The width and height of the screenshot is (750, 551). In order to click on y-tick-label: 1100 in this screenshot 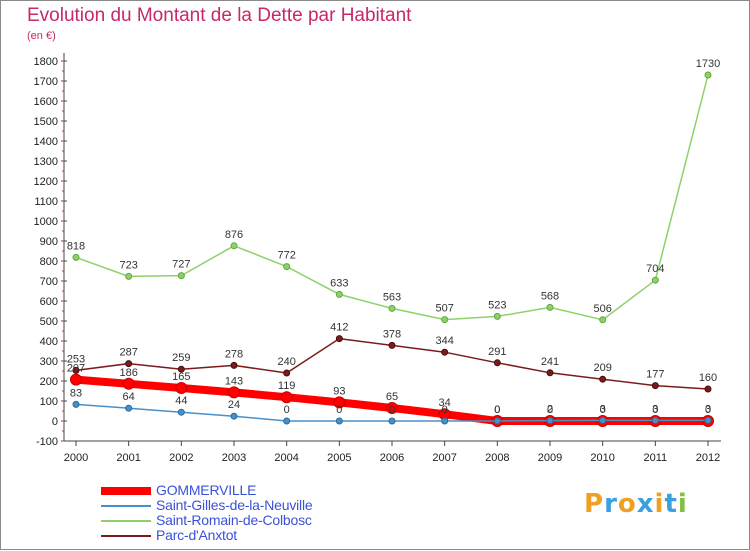, I will do `click(46, 202)`.